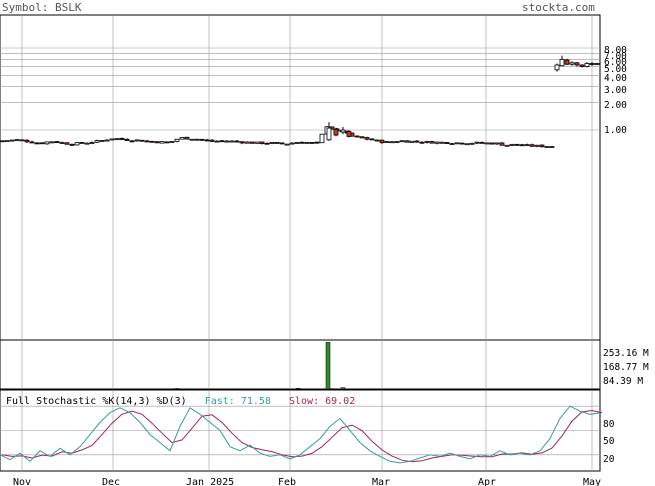  I want to click on price-axis-labels: 8.00 7.00 6.00 5.00 4.00 3.00 2.00 1.00, so click(615, 90).